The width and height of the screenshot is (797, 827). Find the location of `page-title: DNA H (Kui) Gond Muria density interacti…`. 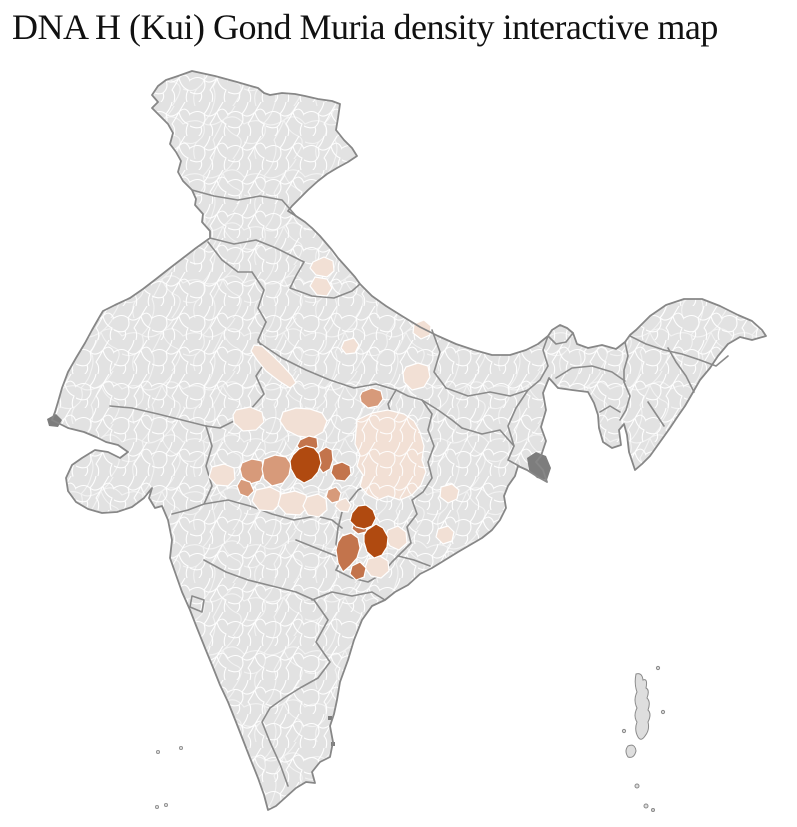

page-title: DNA H (Kui) Gond Muria density interacti… is located at coordinates (365, 27).